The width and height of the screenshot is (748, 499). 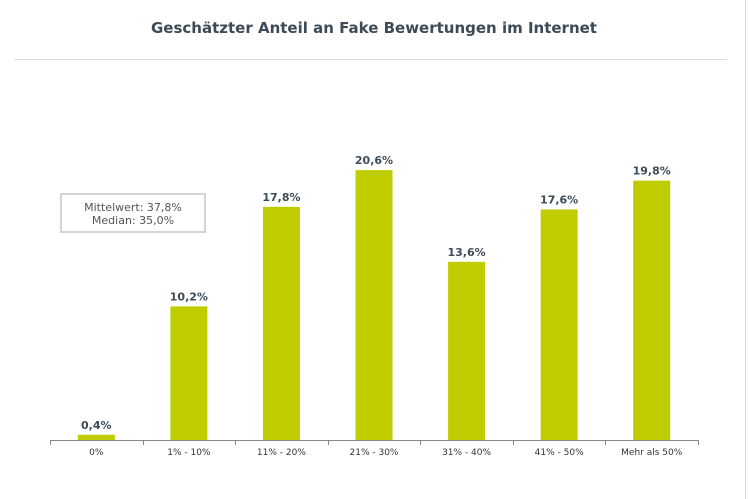 I want to click on bar-value-label: 10,2%, so click(x=189, y=296).